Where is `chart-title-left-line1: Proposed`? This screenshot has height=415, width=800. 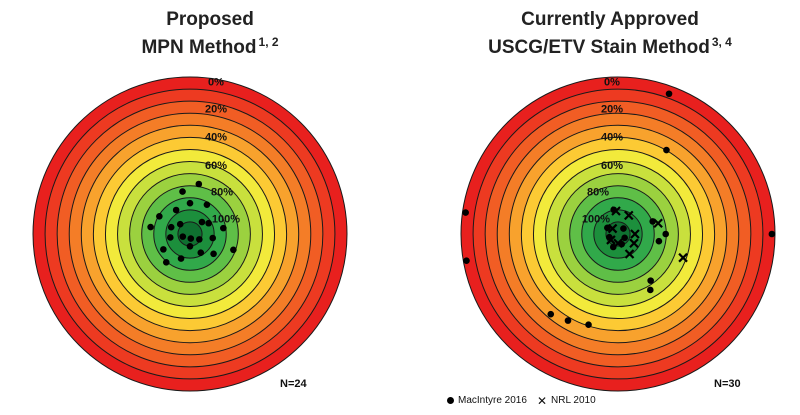
chart-title-left-line1: Proposed is located at coordinates (210, 19).